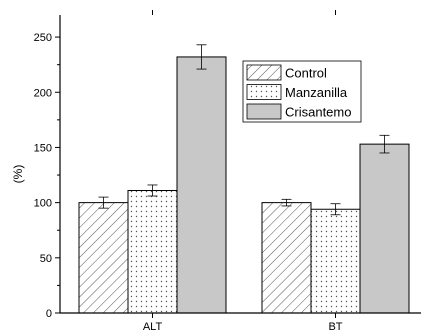  Describe the element at coordinates (46, 259) in the screenshot. I see `y-tick-label: 50` at that location.